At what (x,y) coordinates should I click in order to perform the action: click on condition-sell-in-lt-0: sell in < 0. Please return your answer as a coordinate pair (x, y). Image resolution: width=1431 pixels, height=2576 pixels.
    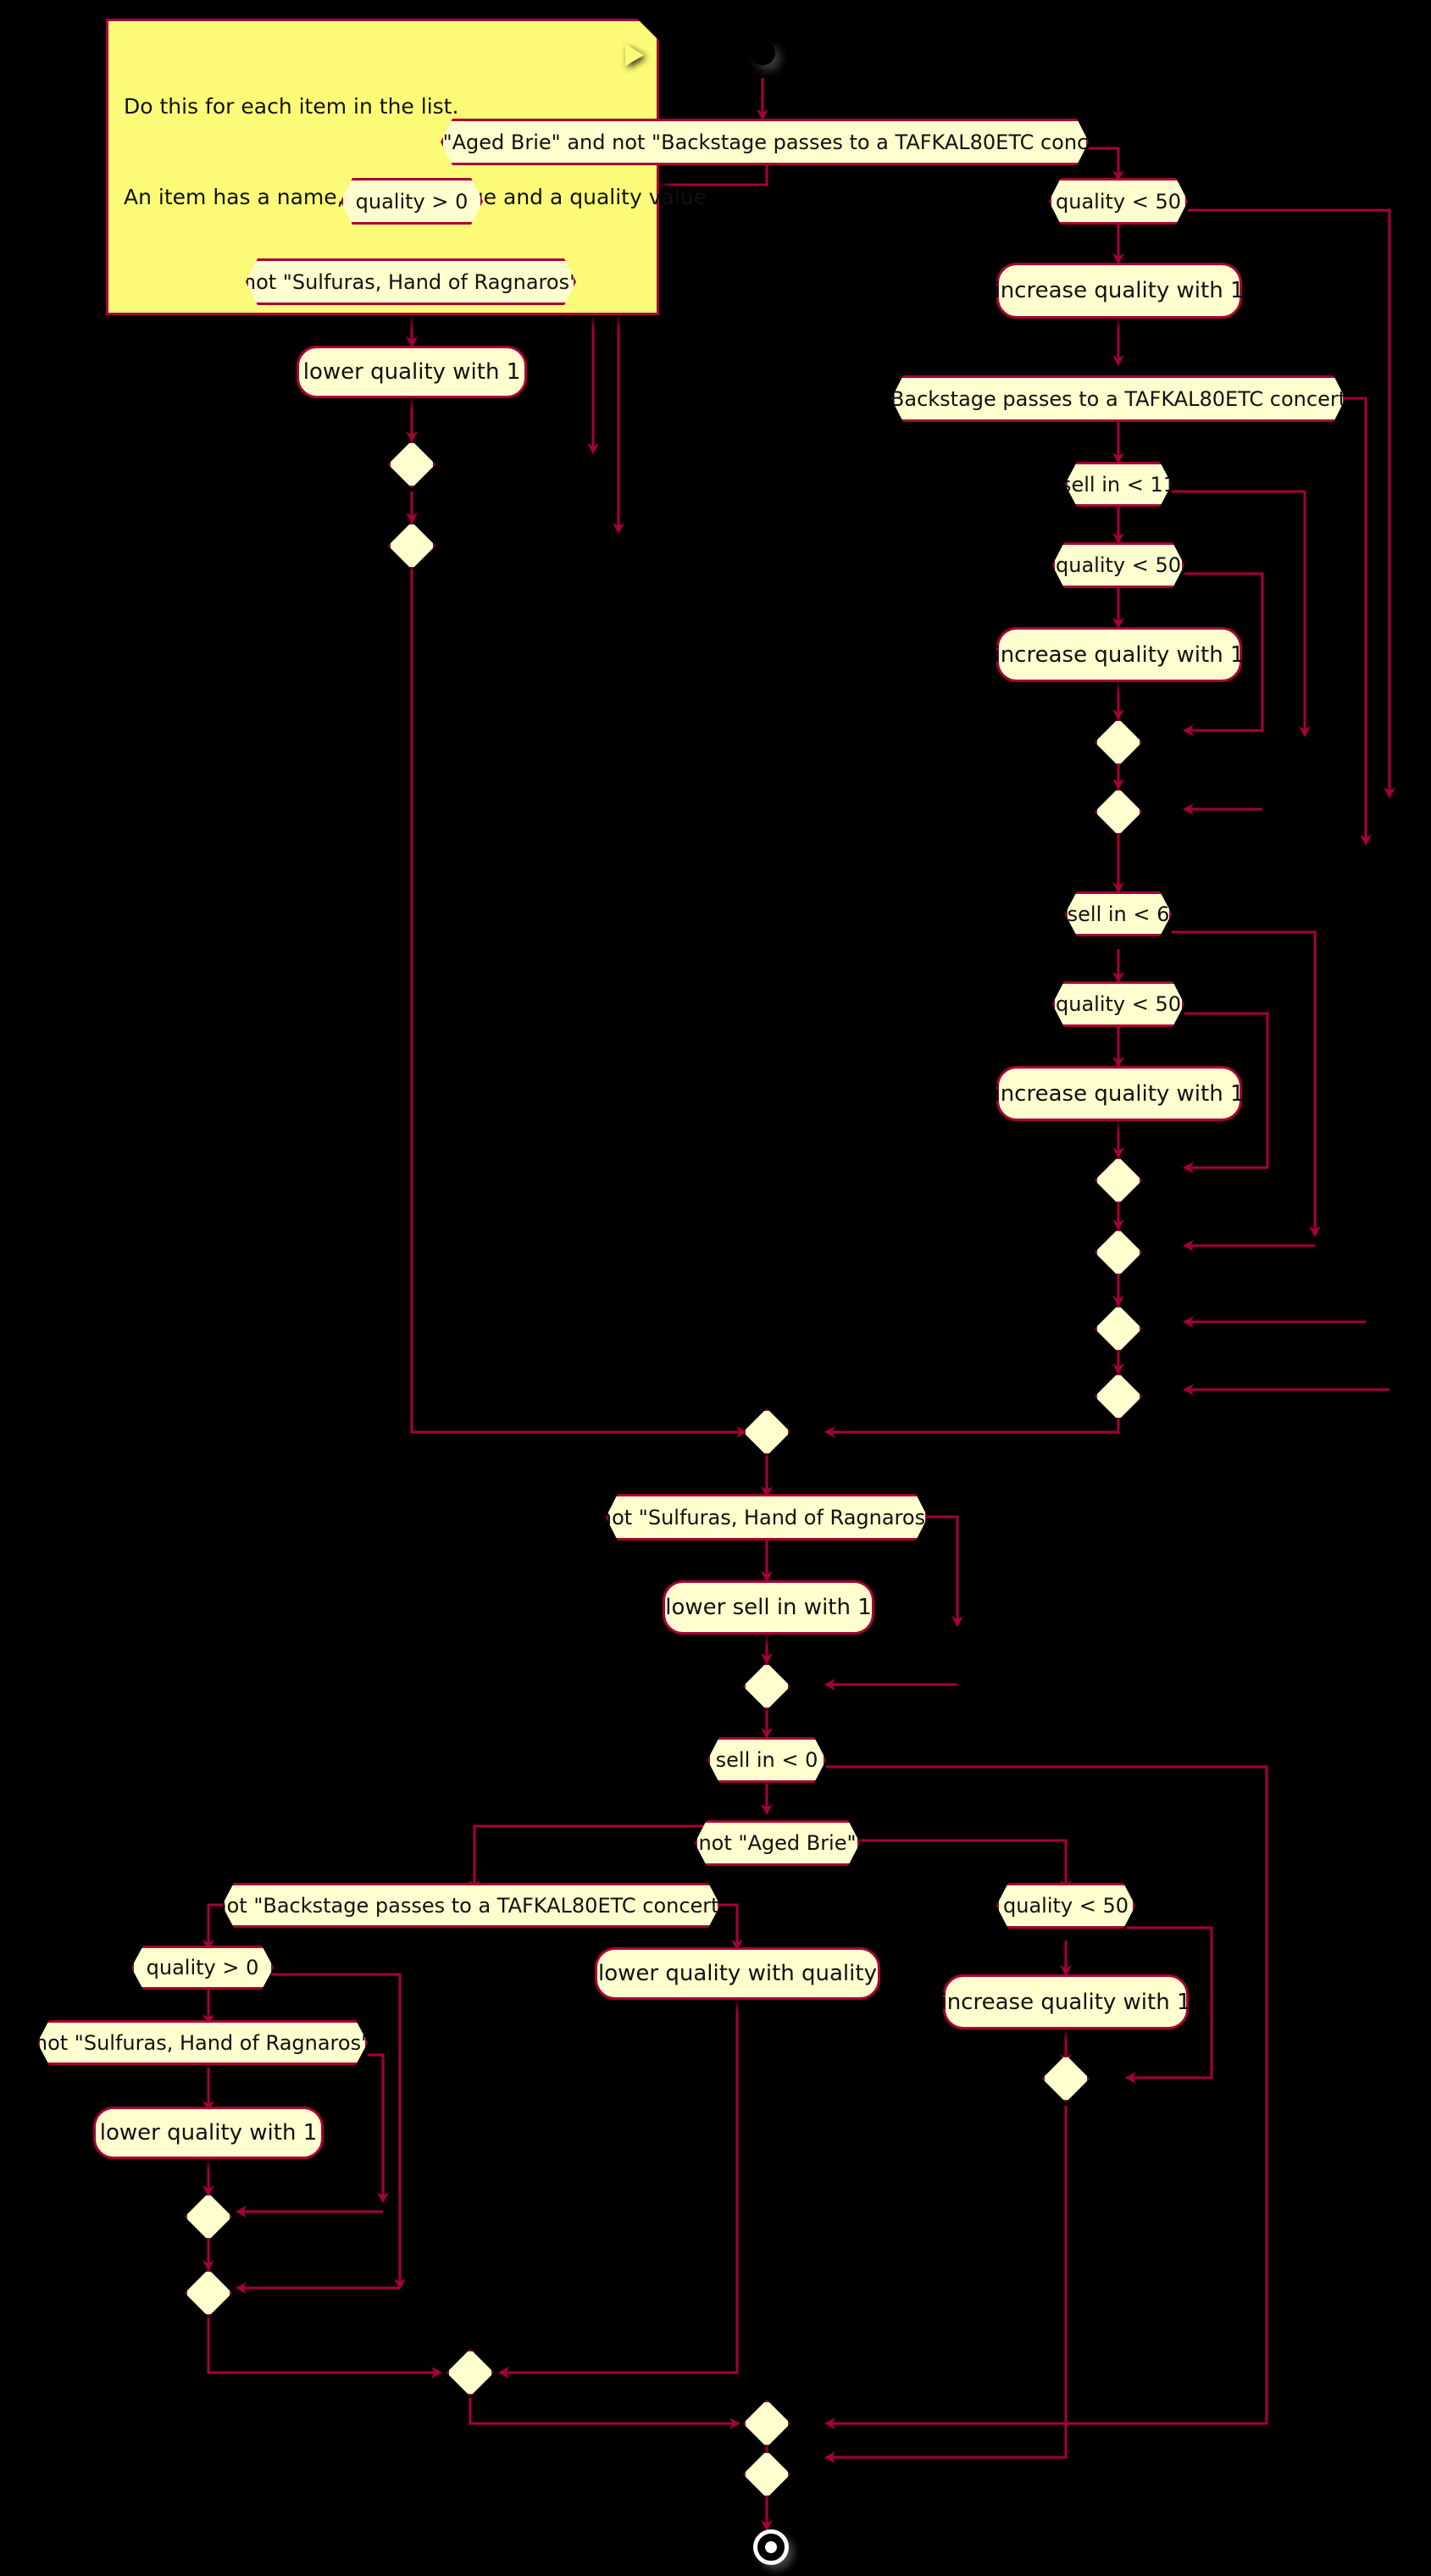
    Looking at the image, I should click on (767, 1760).